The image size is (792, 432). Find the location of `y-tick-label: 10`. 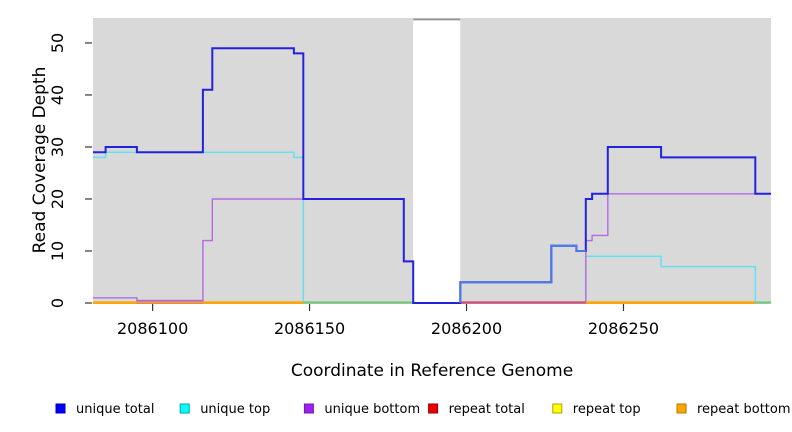

y-tick-label: 10 is located at coordinates (57, 251).